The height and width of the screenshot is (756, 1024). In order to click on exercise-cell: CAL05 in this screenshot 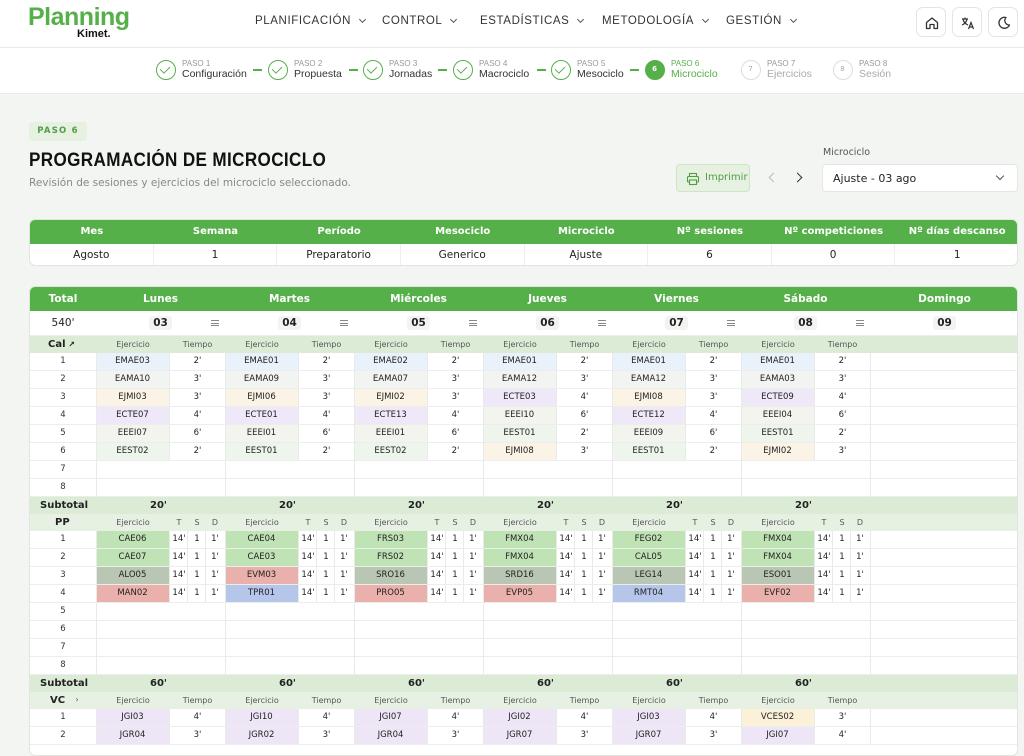, I will do `click(648, 557)`.